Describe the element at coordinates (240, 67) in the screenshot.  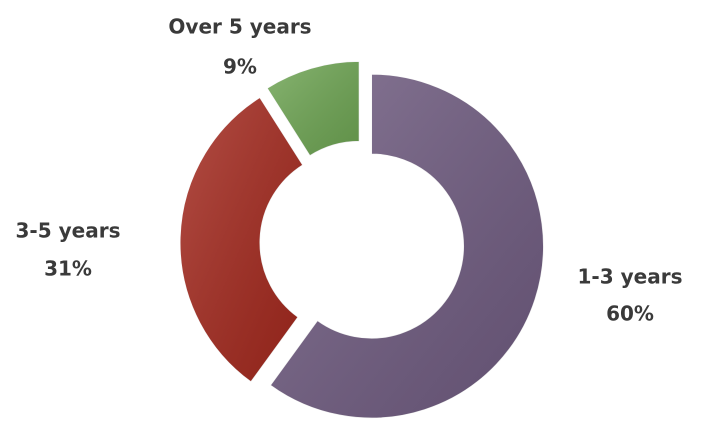
I see `slice-value-label: 9%` at that location.